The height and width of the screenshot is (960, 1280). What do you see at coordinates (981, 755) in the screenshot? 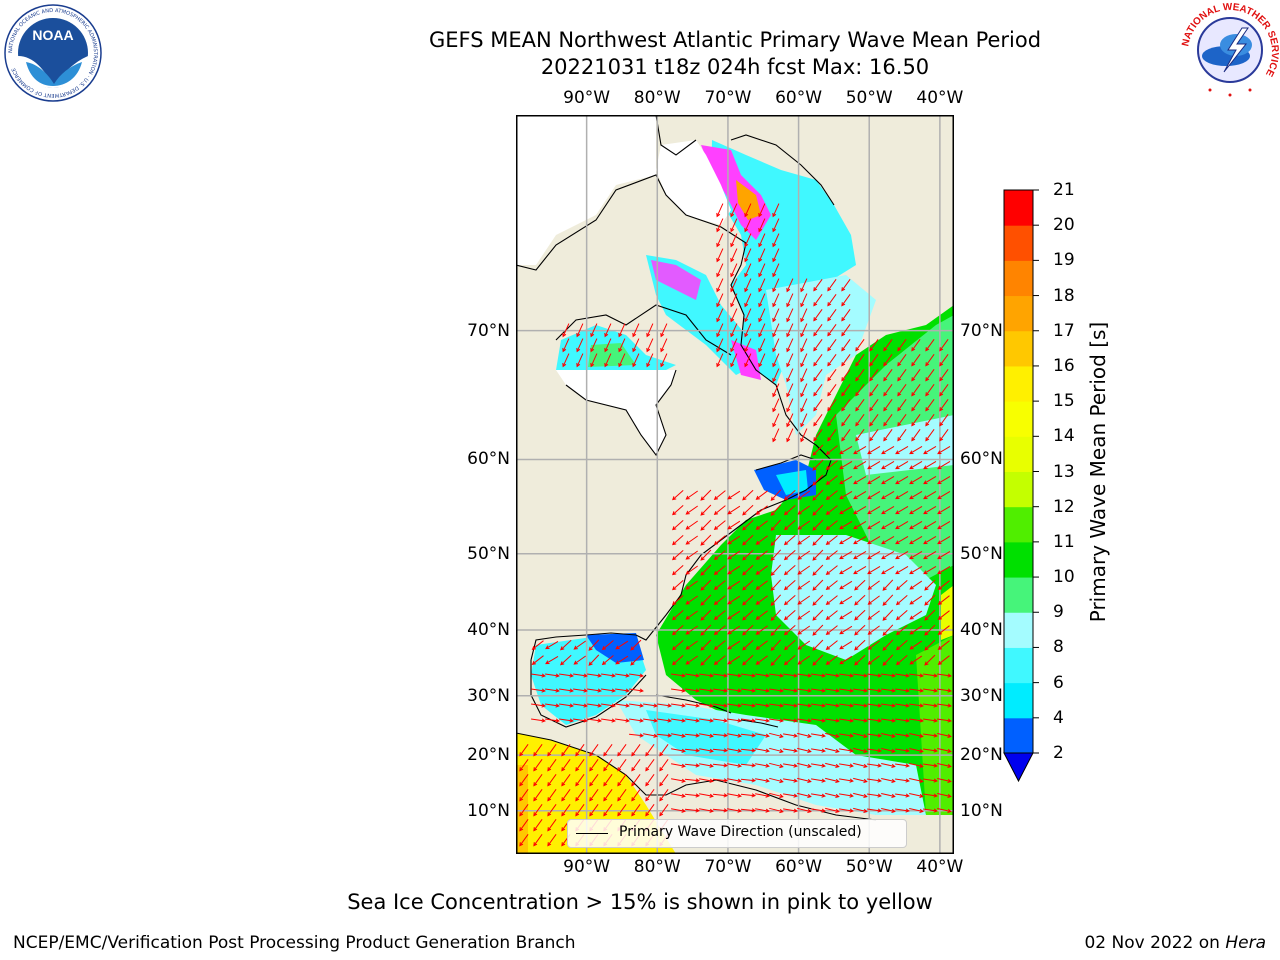
I see `lat-tick-label: 20°N` at bounding box center [981, 755].